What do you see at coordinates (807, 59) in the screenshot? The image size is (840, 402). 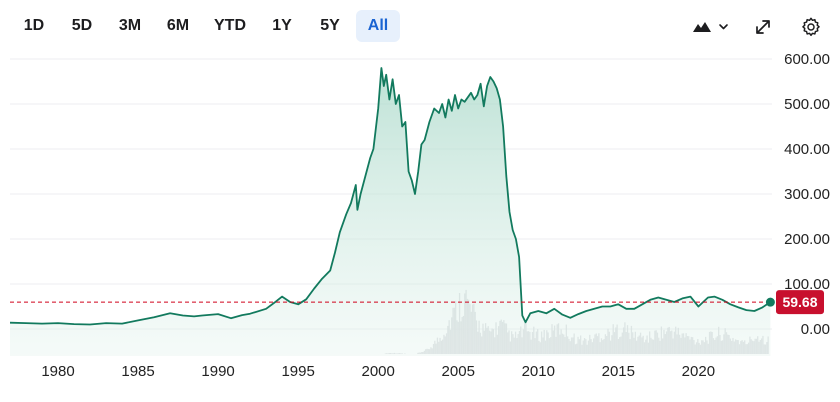 I see `y-tick-label: 600.00` at bounding box center [807, 59].